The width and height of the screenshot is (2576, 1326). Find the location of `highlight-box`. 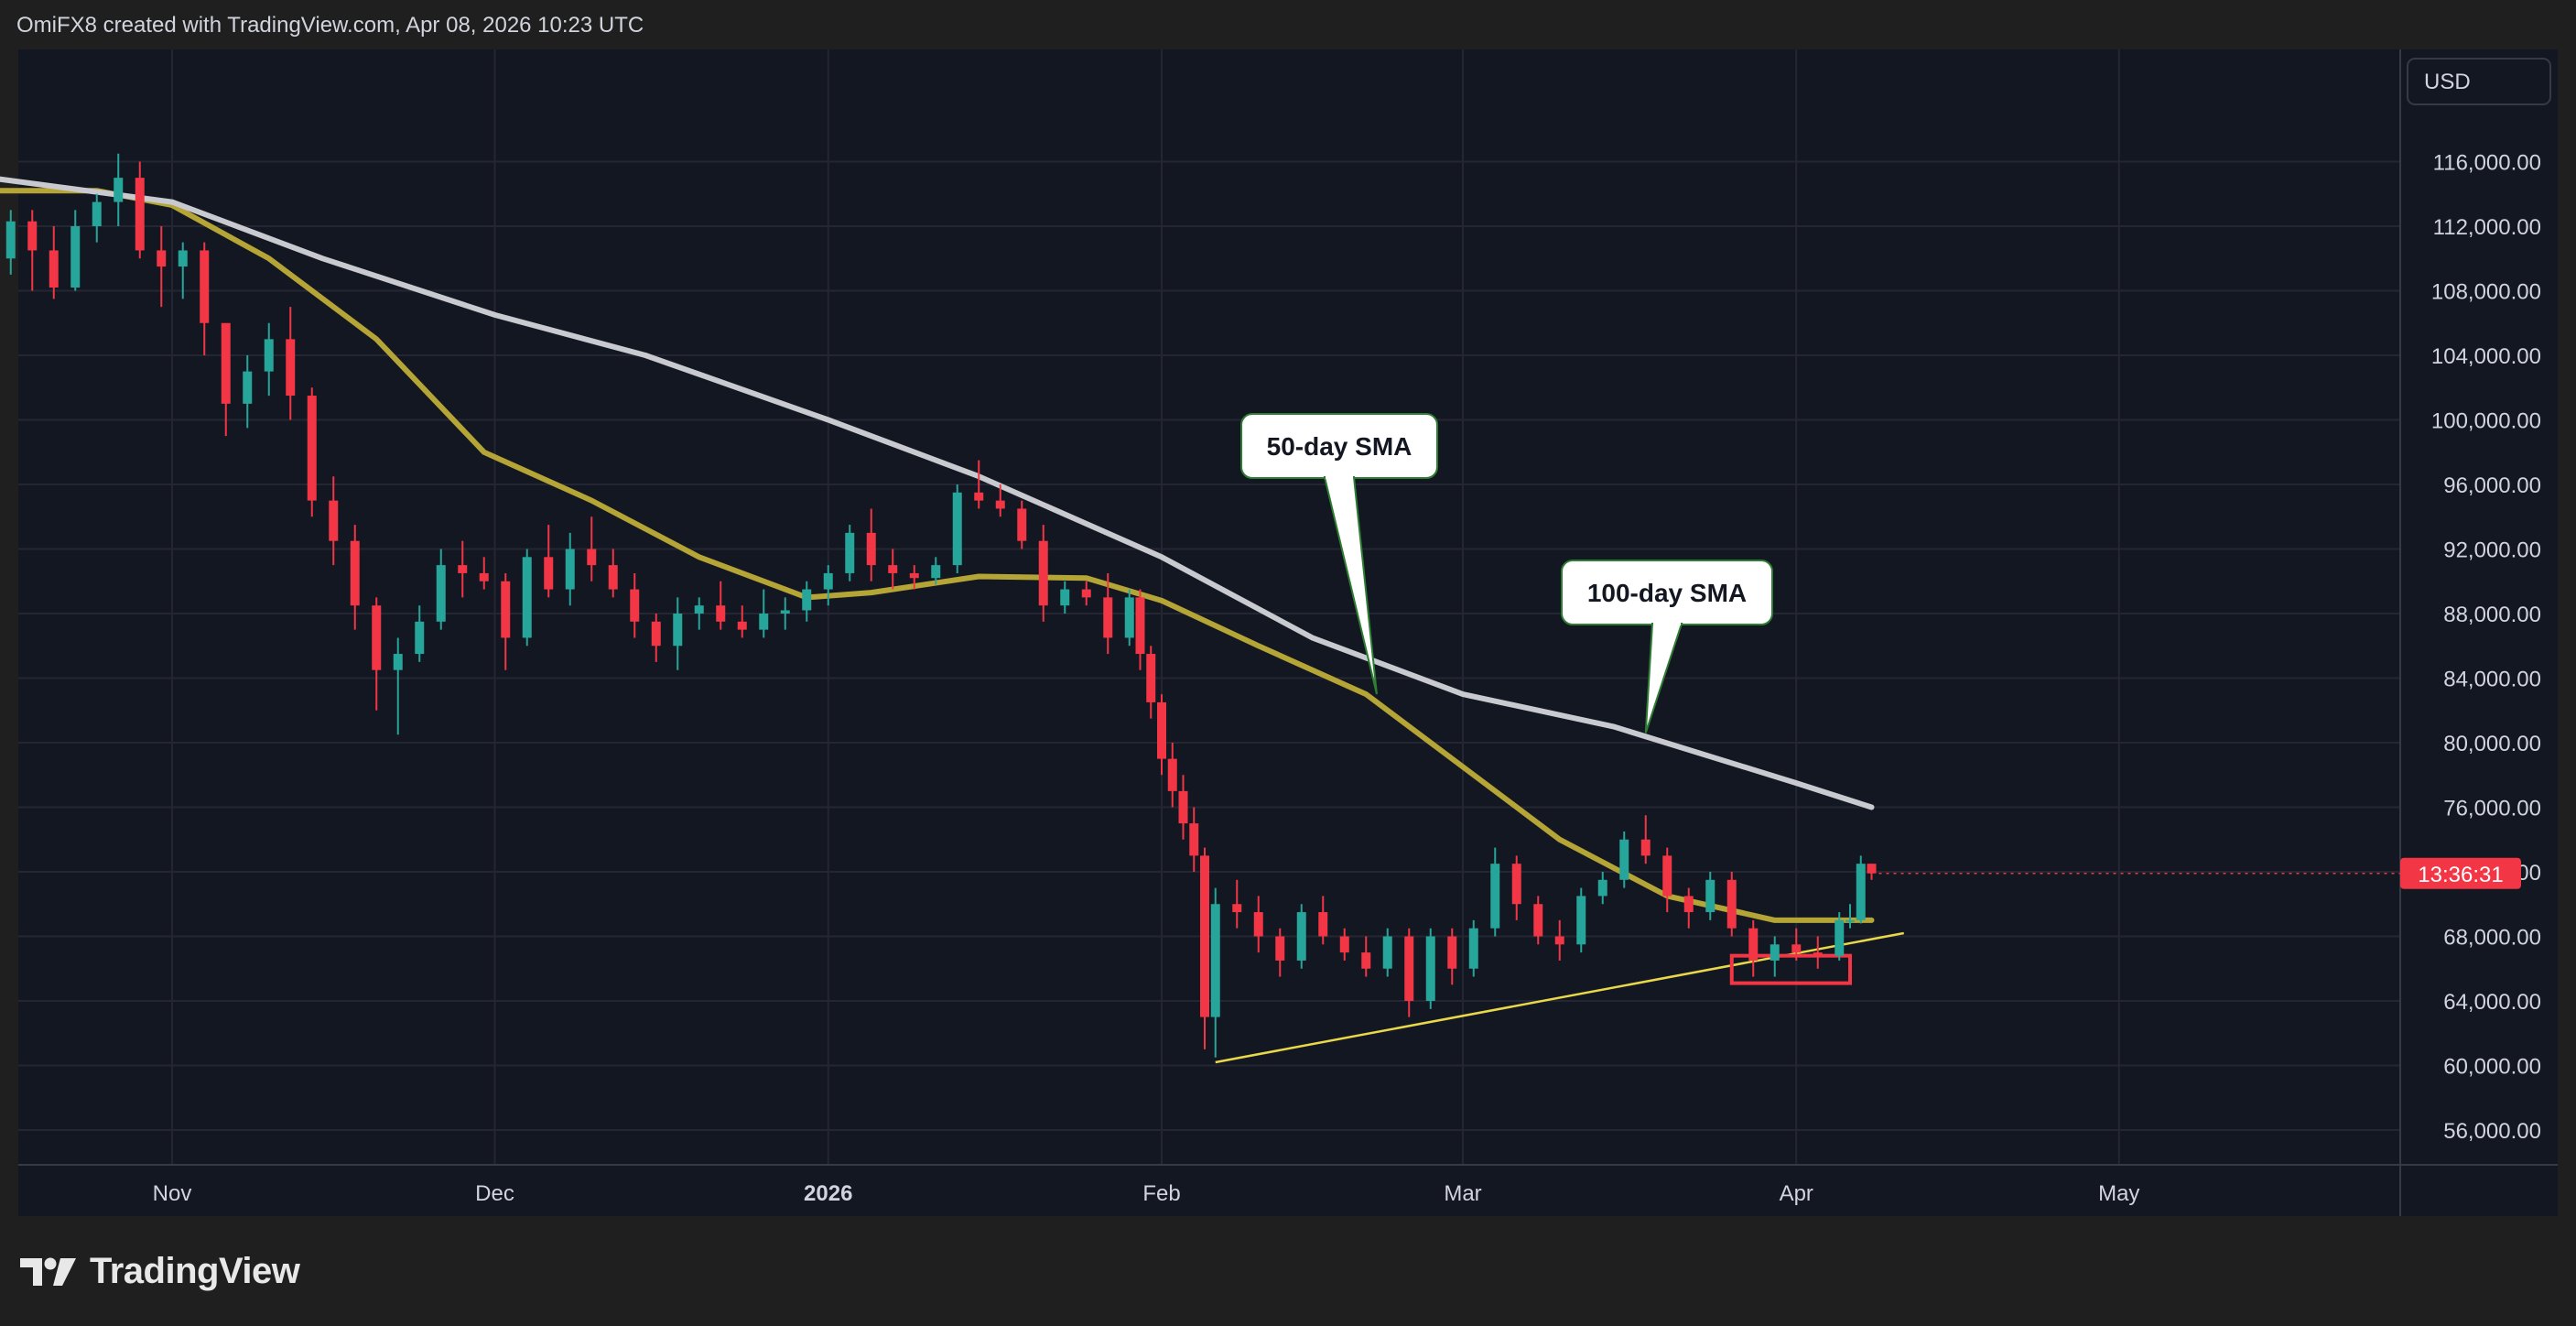

highlight-box is located at coordinates (1791, 969).